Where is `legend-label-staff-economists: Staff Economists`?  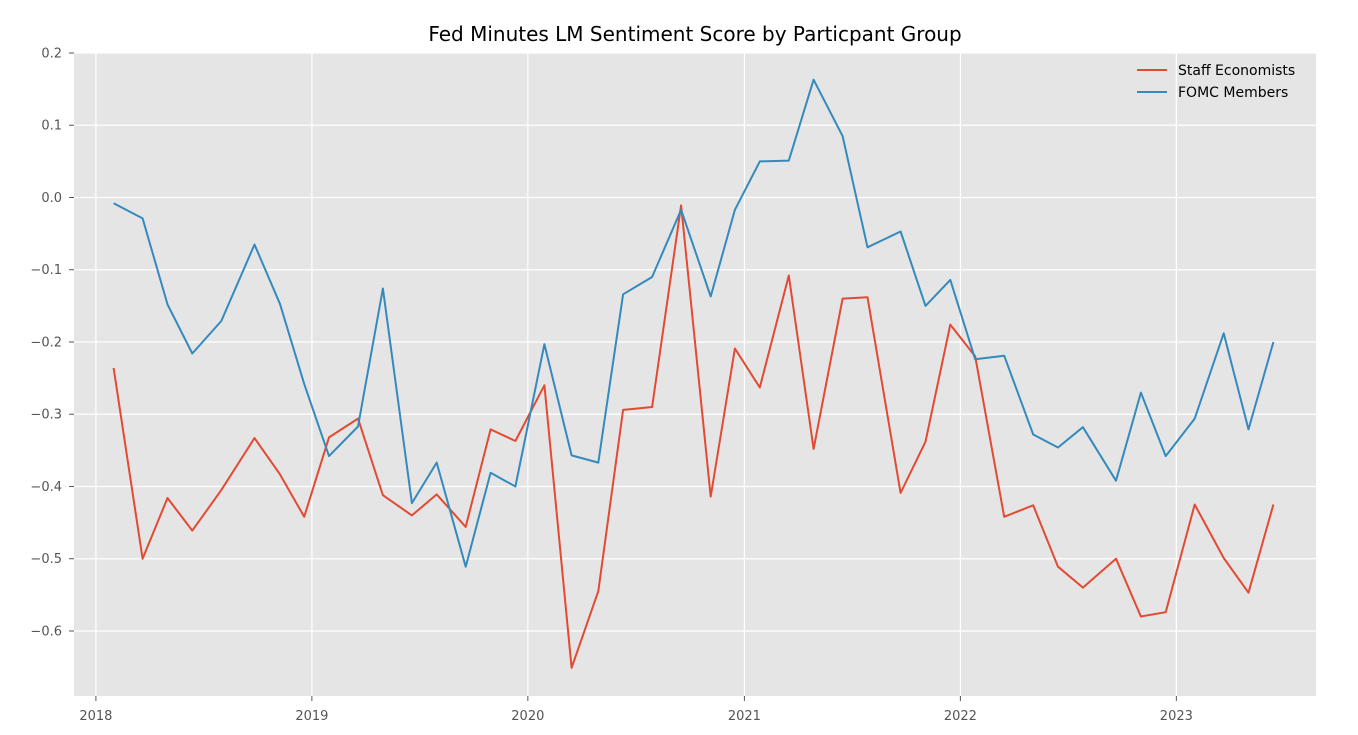 legend-label-staff-economists: Staff Economists is located at coordinates (1236, 71).